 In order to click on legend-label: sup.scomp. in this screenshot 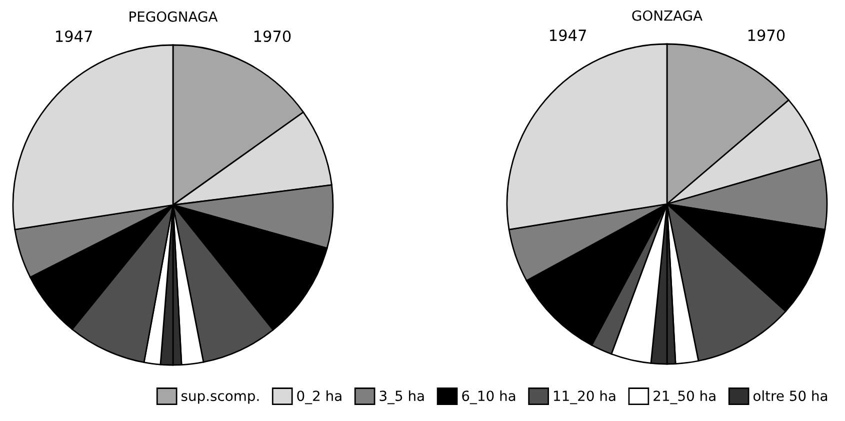, I will do `click(220, 398)`.